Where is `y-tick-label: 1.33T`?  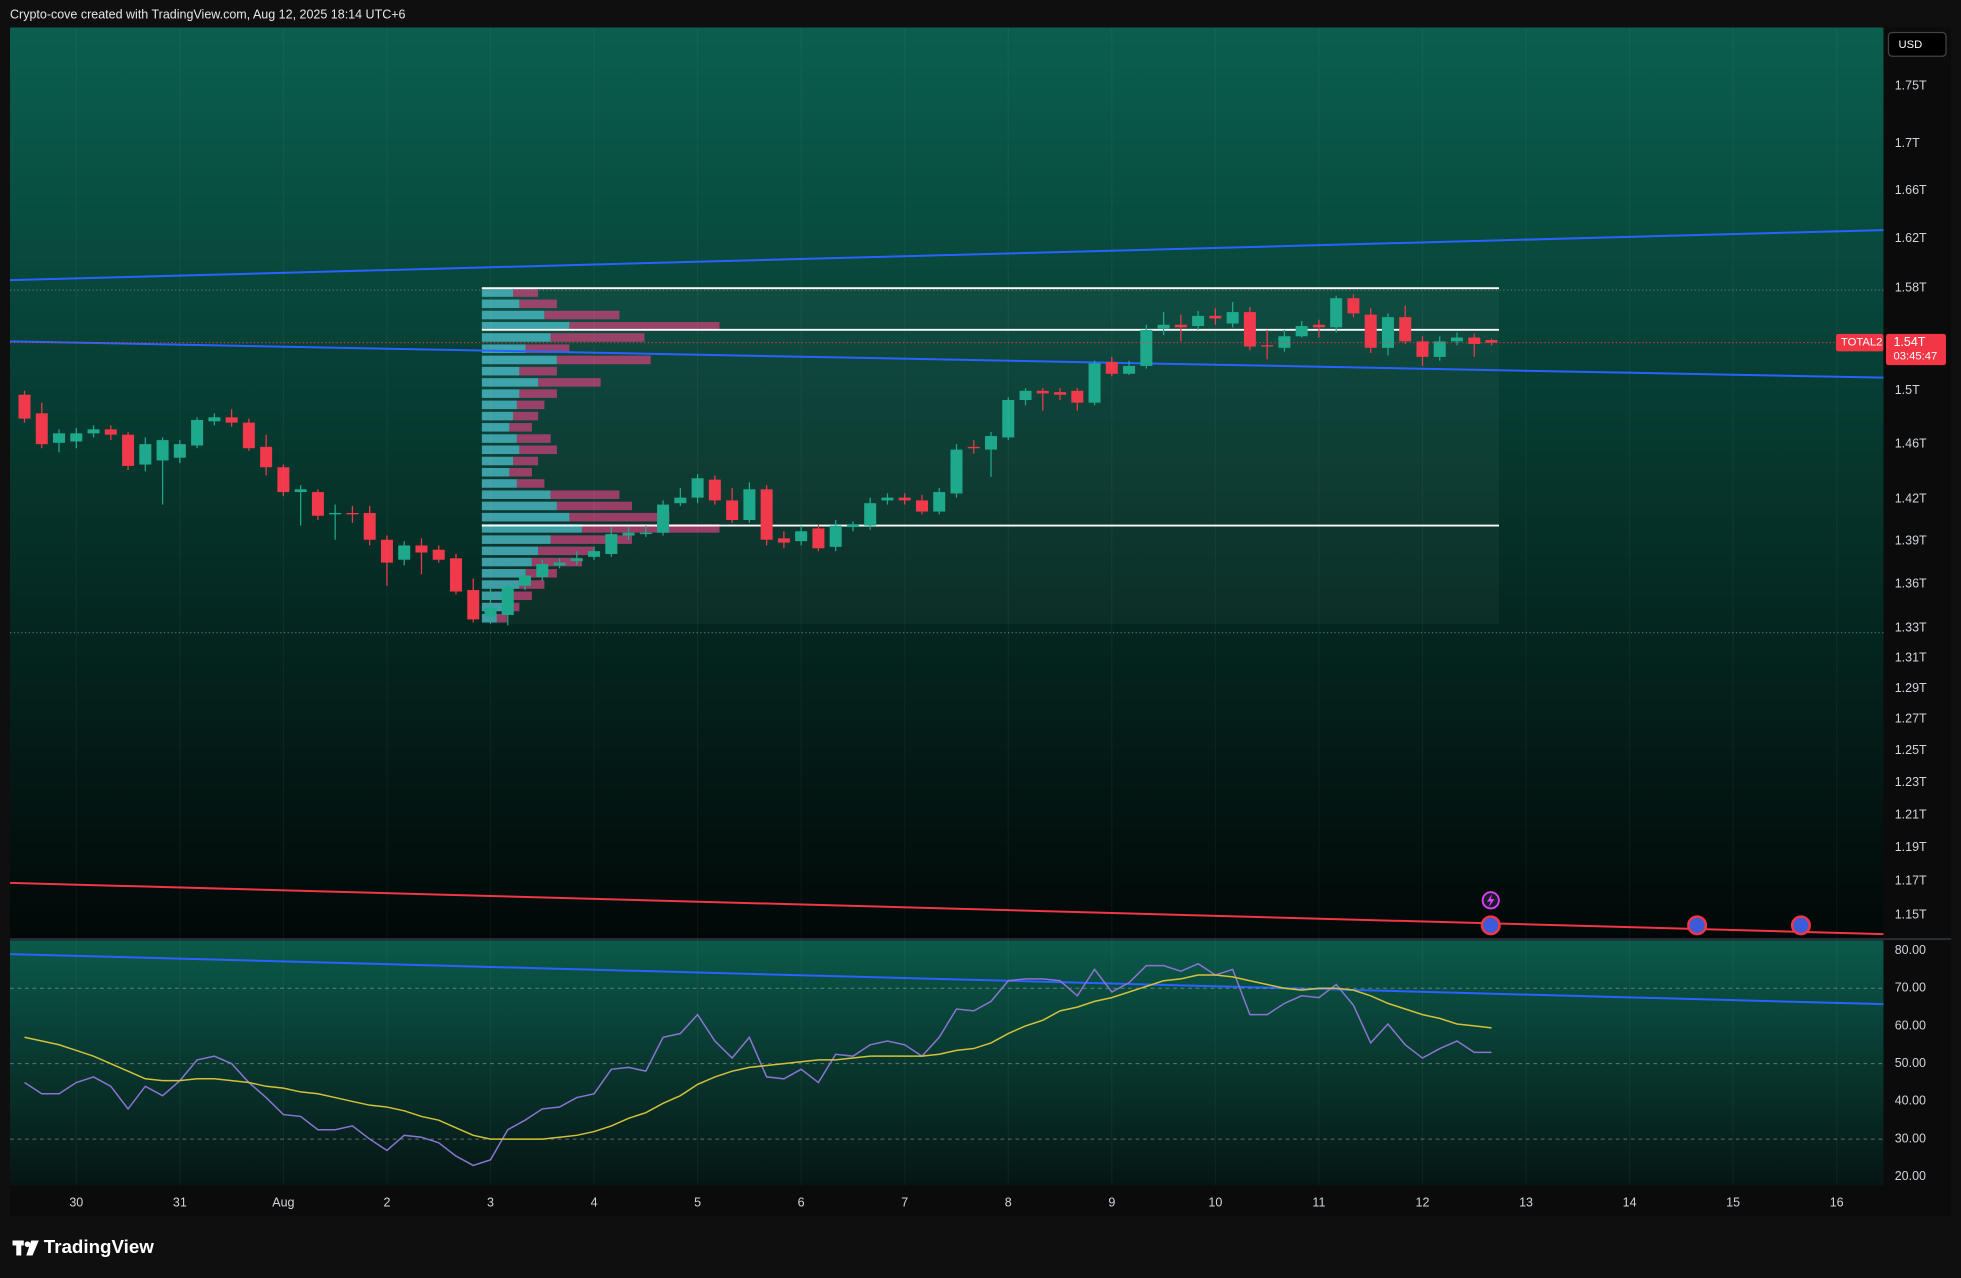 y-tick-label: 1.33T is located at coordinates (1911, 628).